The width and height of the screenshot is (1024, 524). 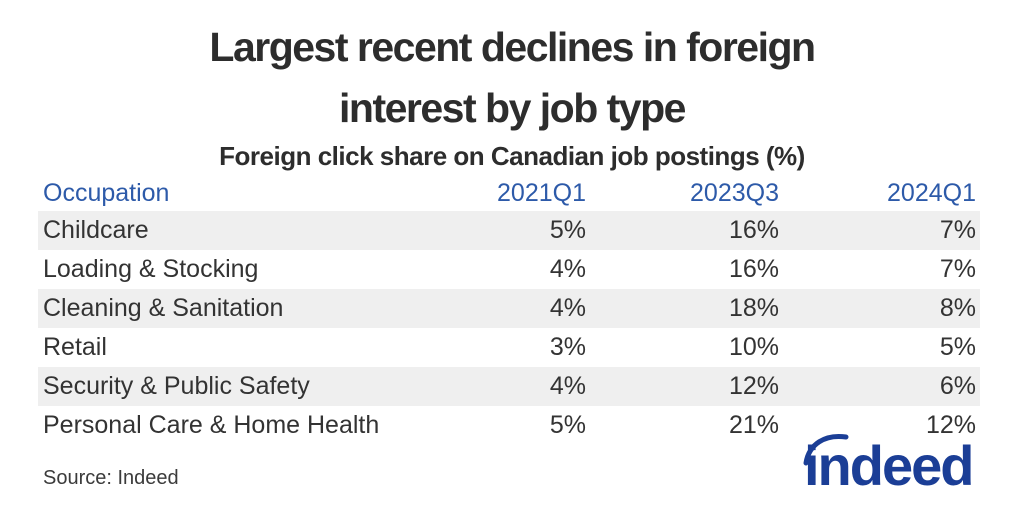 I want to click on table-row: Childcare 5% 16% 7%, so click(x=509, y=230).